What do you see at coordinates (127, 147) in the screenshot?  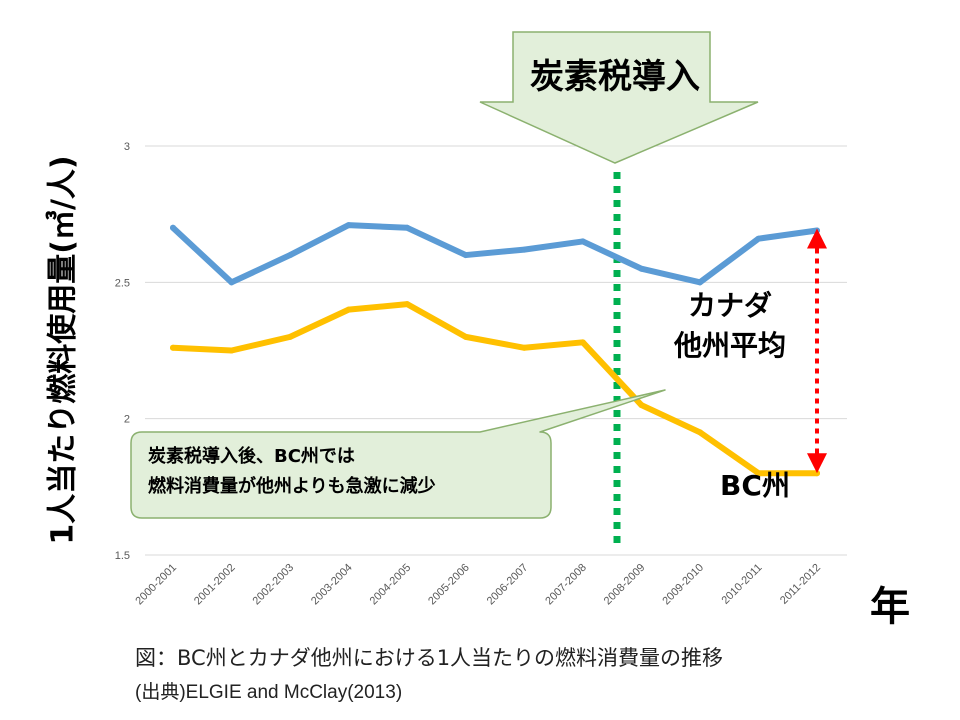 I see `y-tick-label: 3` at bounding box center [127, 147].